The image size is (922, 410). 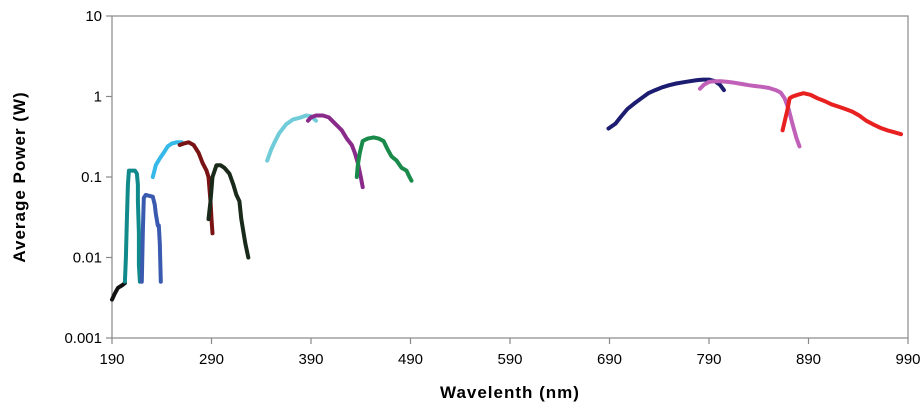 What do you see at coordinates (83, 338) in the screenshot?
I see `y-tick-label: 0.001` at bounding box center [83, 338].